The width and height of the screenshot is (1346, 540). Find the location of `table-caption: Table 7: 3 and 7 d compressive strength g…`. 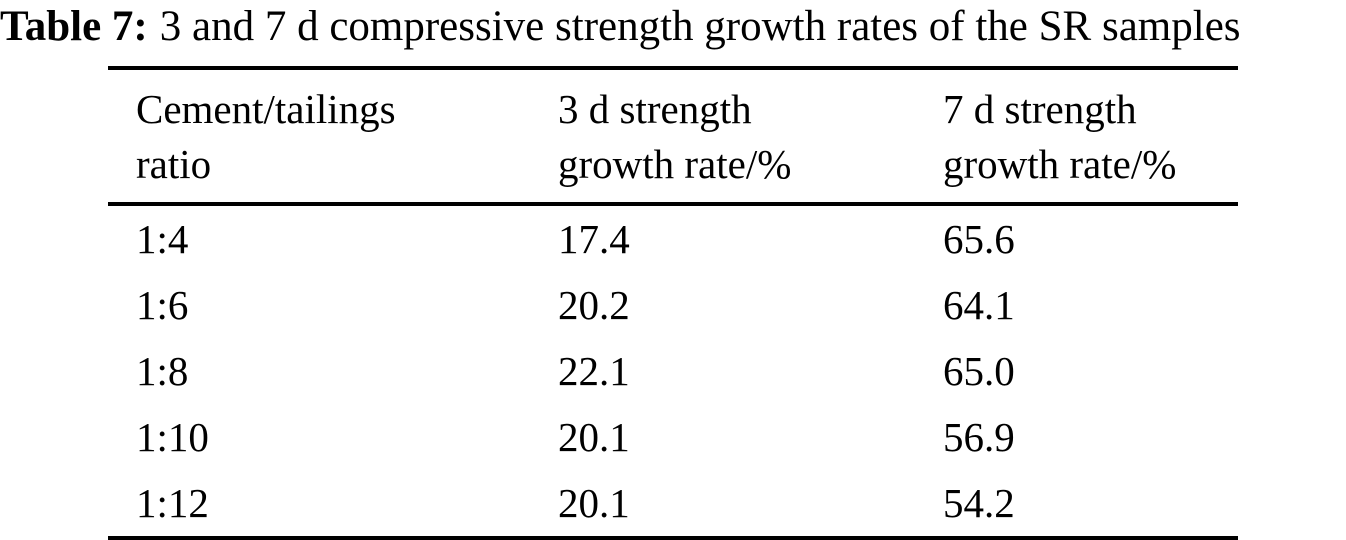

table-caption: Table 7: 3 and 7 d compressive strength g… is located at coordinates (673, 27).